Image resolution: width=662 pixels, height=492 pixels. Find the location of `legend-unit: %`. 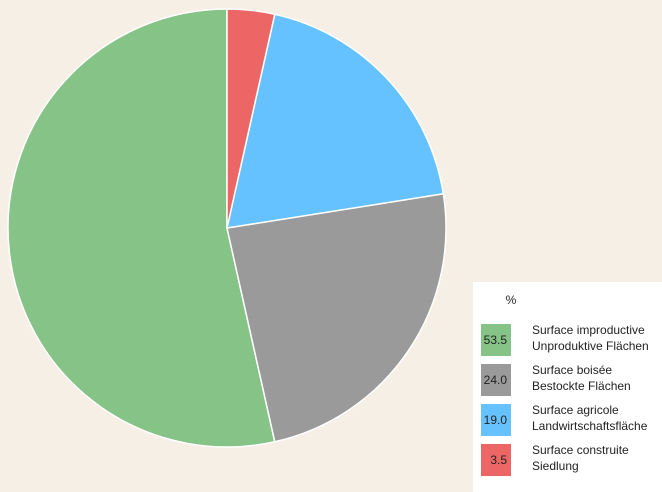

legend-unit: % is located at coordinates (511, 300).